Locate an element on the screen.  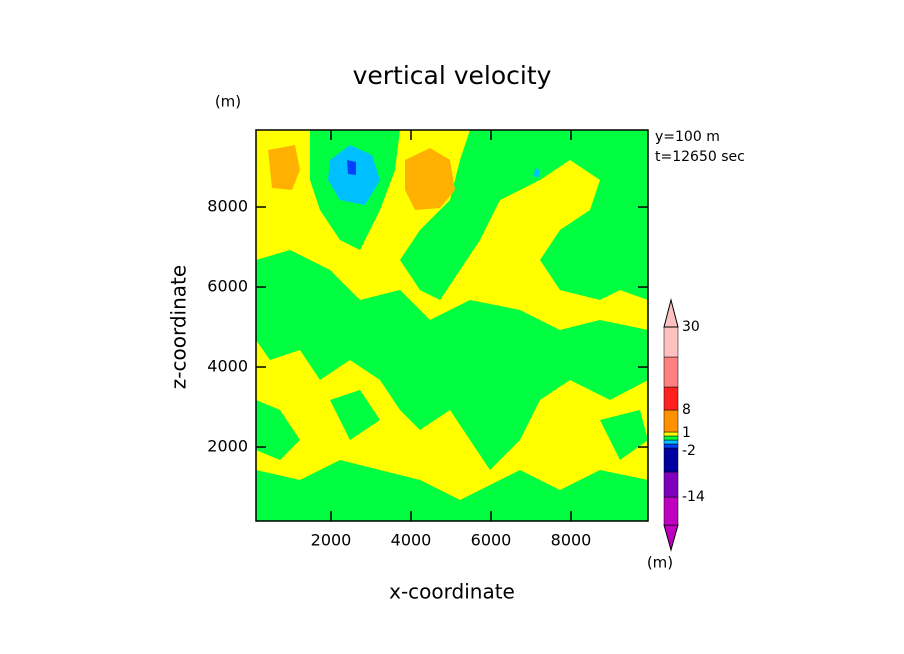
annotation: t=12650 sec is located at coordinates (700, 157).